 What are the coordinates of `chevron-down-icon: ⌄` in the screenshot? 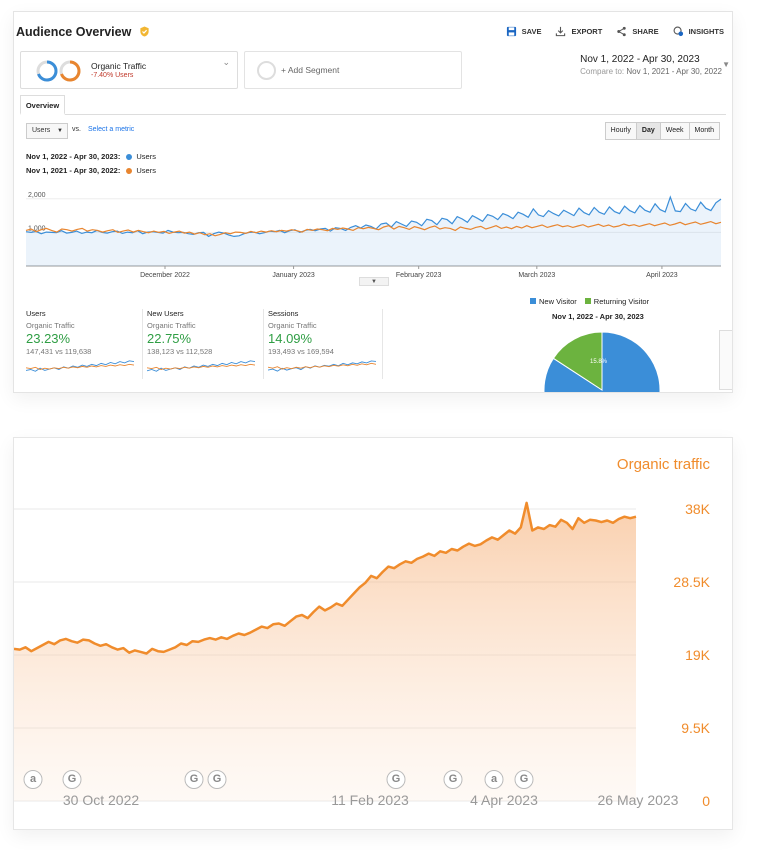 It's located at (226, 62).